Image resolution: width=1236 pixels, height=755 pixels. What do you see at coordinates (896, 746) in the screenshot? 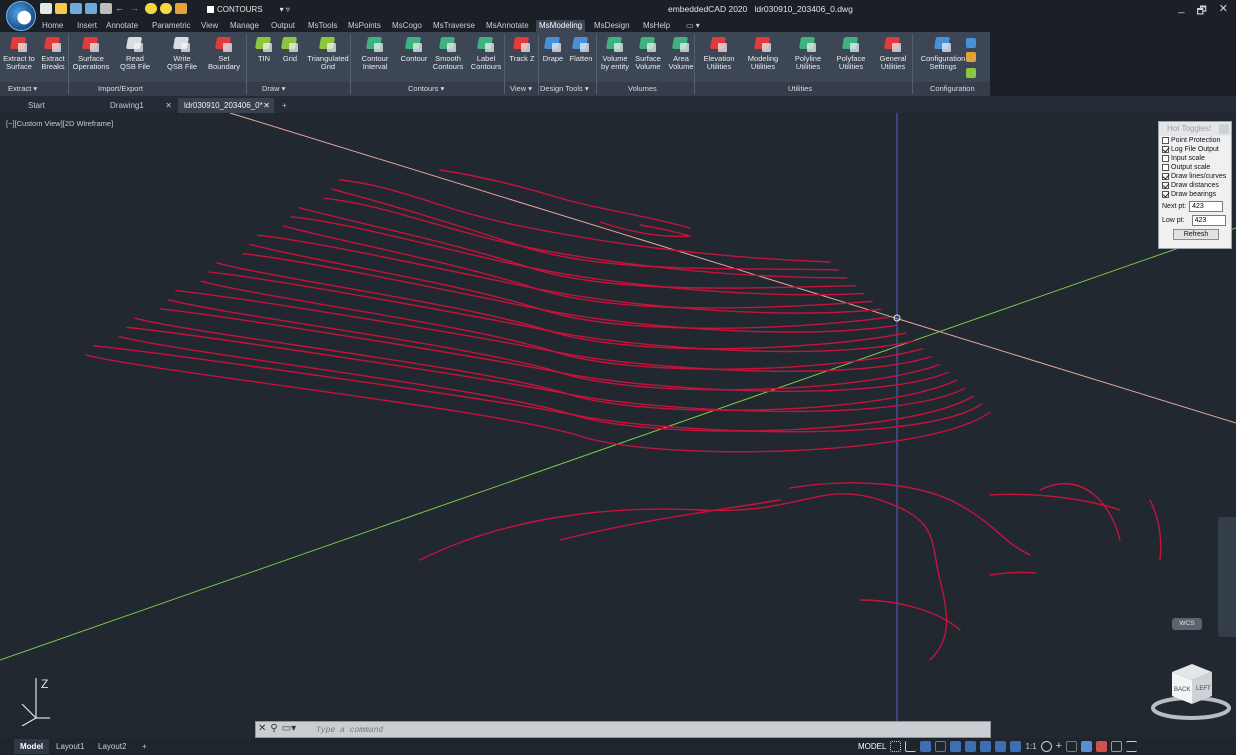
I see `grid-icon` at bounding box center [896, 746].